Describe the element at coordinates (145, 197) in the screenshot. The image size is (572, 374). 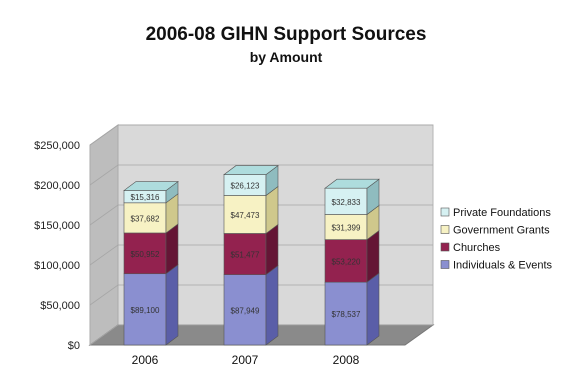
I see `data-label: $15,316` at that location.